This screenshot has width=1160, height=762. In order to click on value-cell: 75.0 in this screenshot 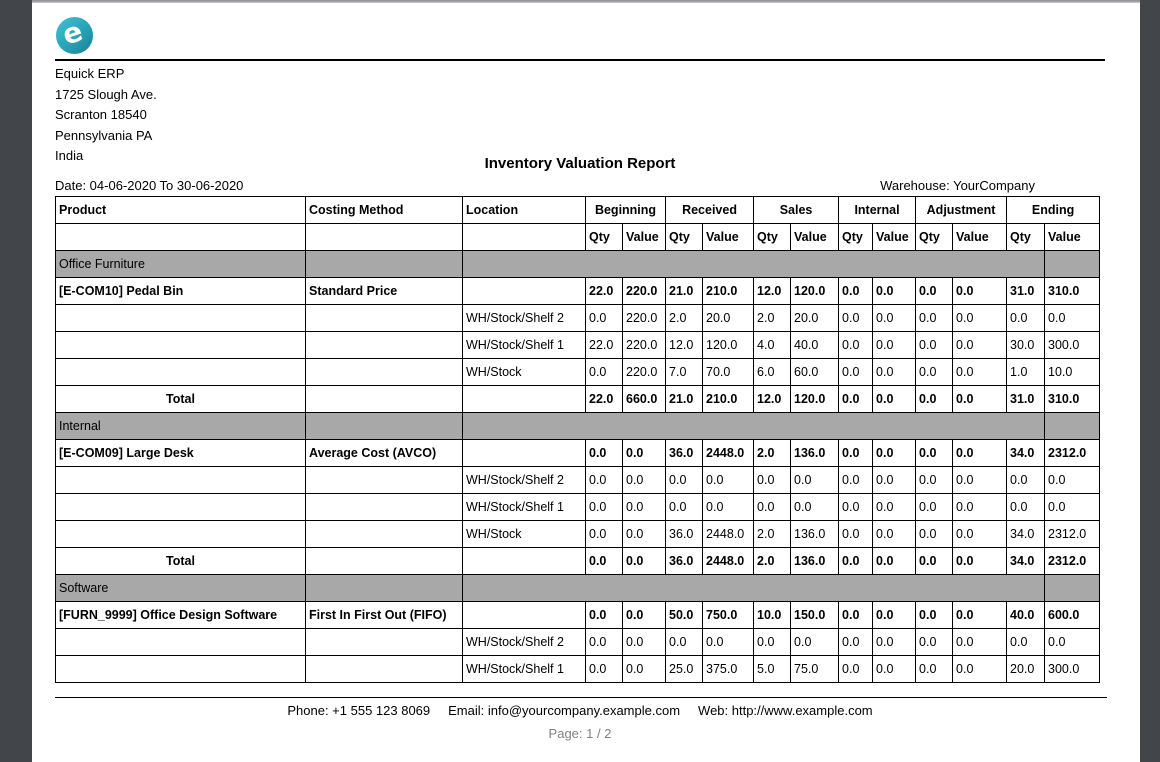, I will do `click(815, 668)`.